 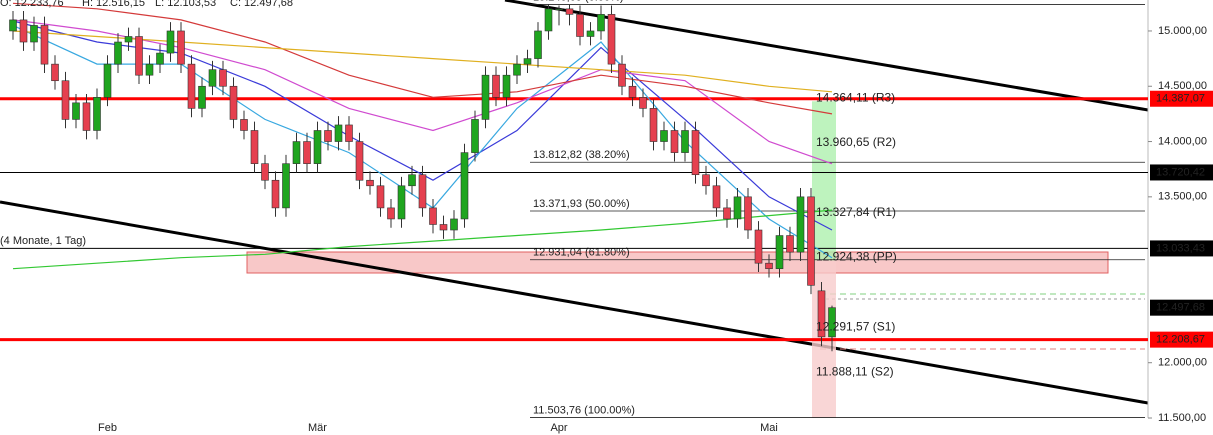 I want to click on pivot-label: 13.327,84 (R1), so click(x=856, y=212).